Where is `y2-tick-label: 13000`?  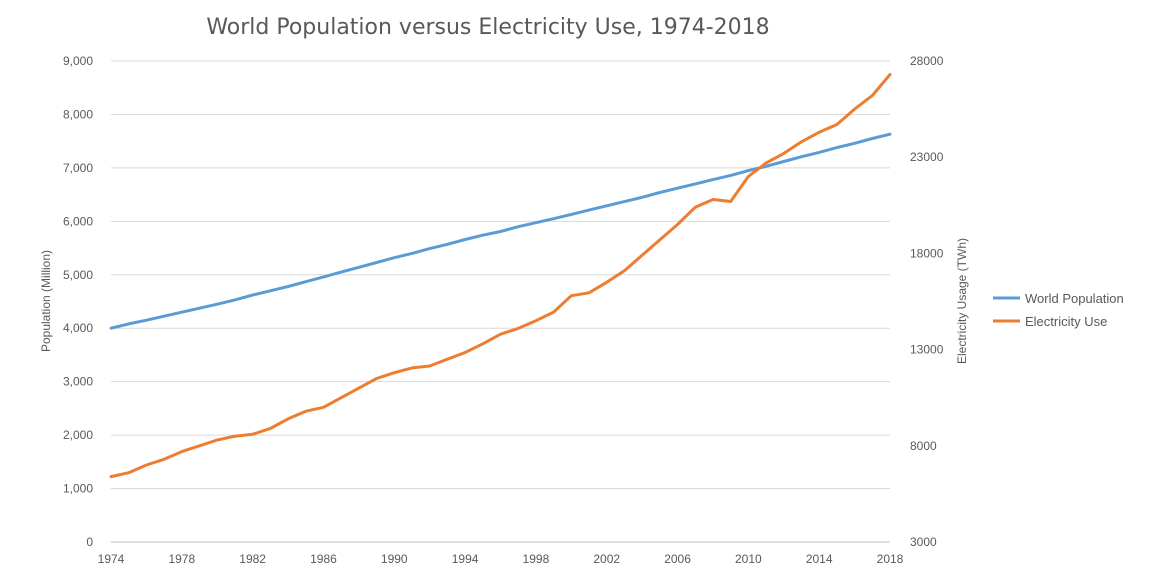
y2-tick-label: 13000 is located at coordinates (927, 350).